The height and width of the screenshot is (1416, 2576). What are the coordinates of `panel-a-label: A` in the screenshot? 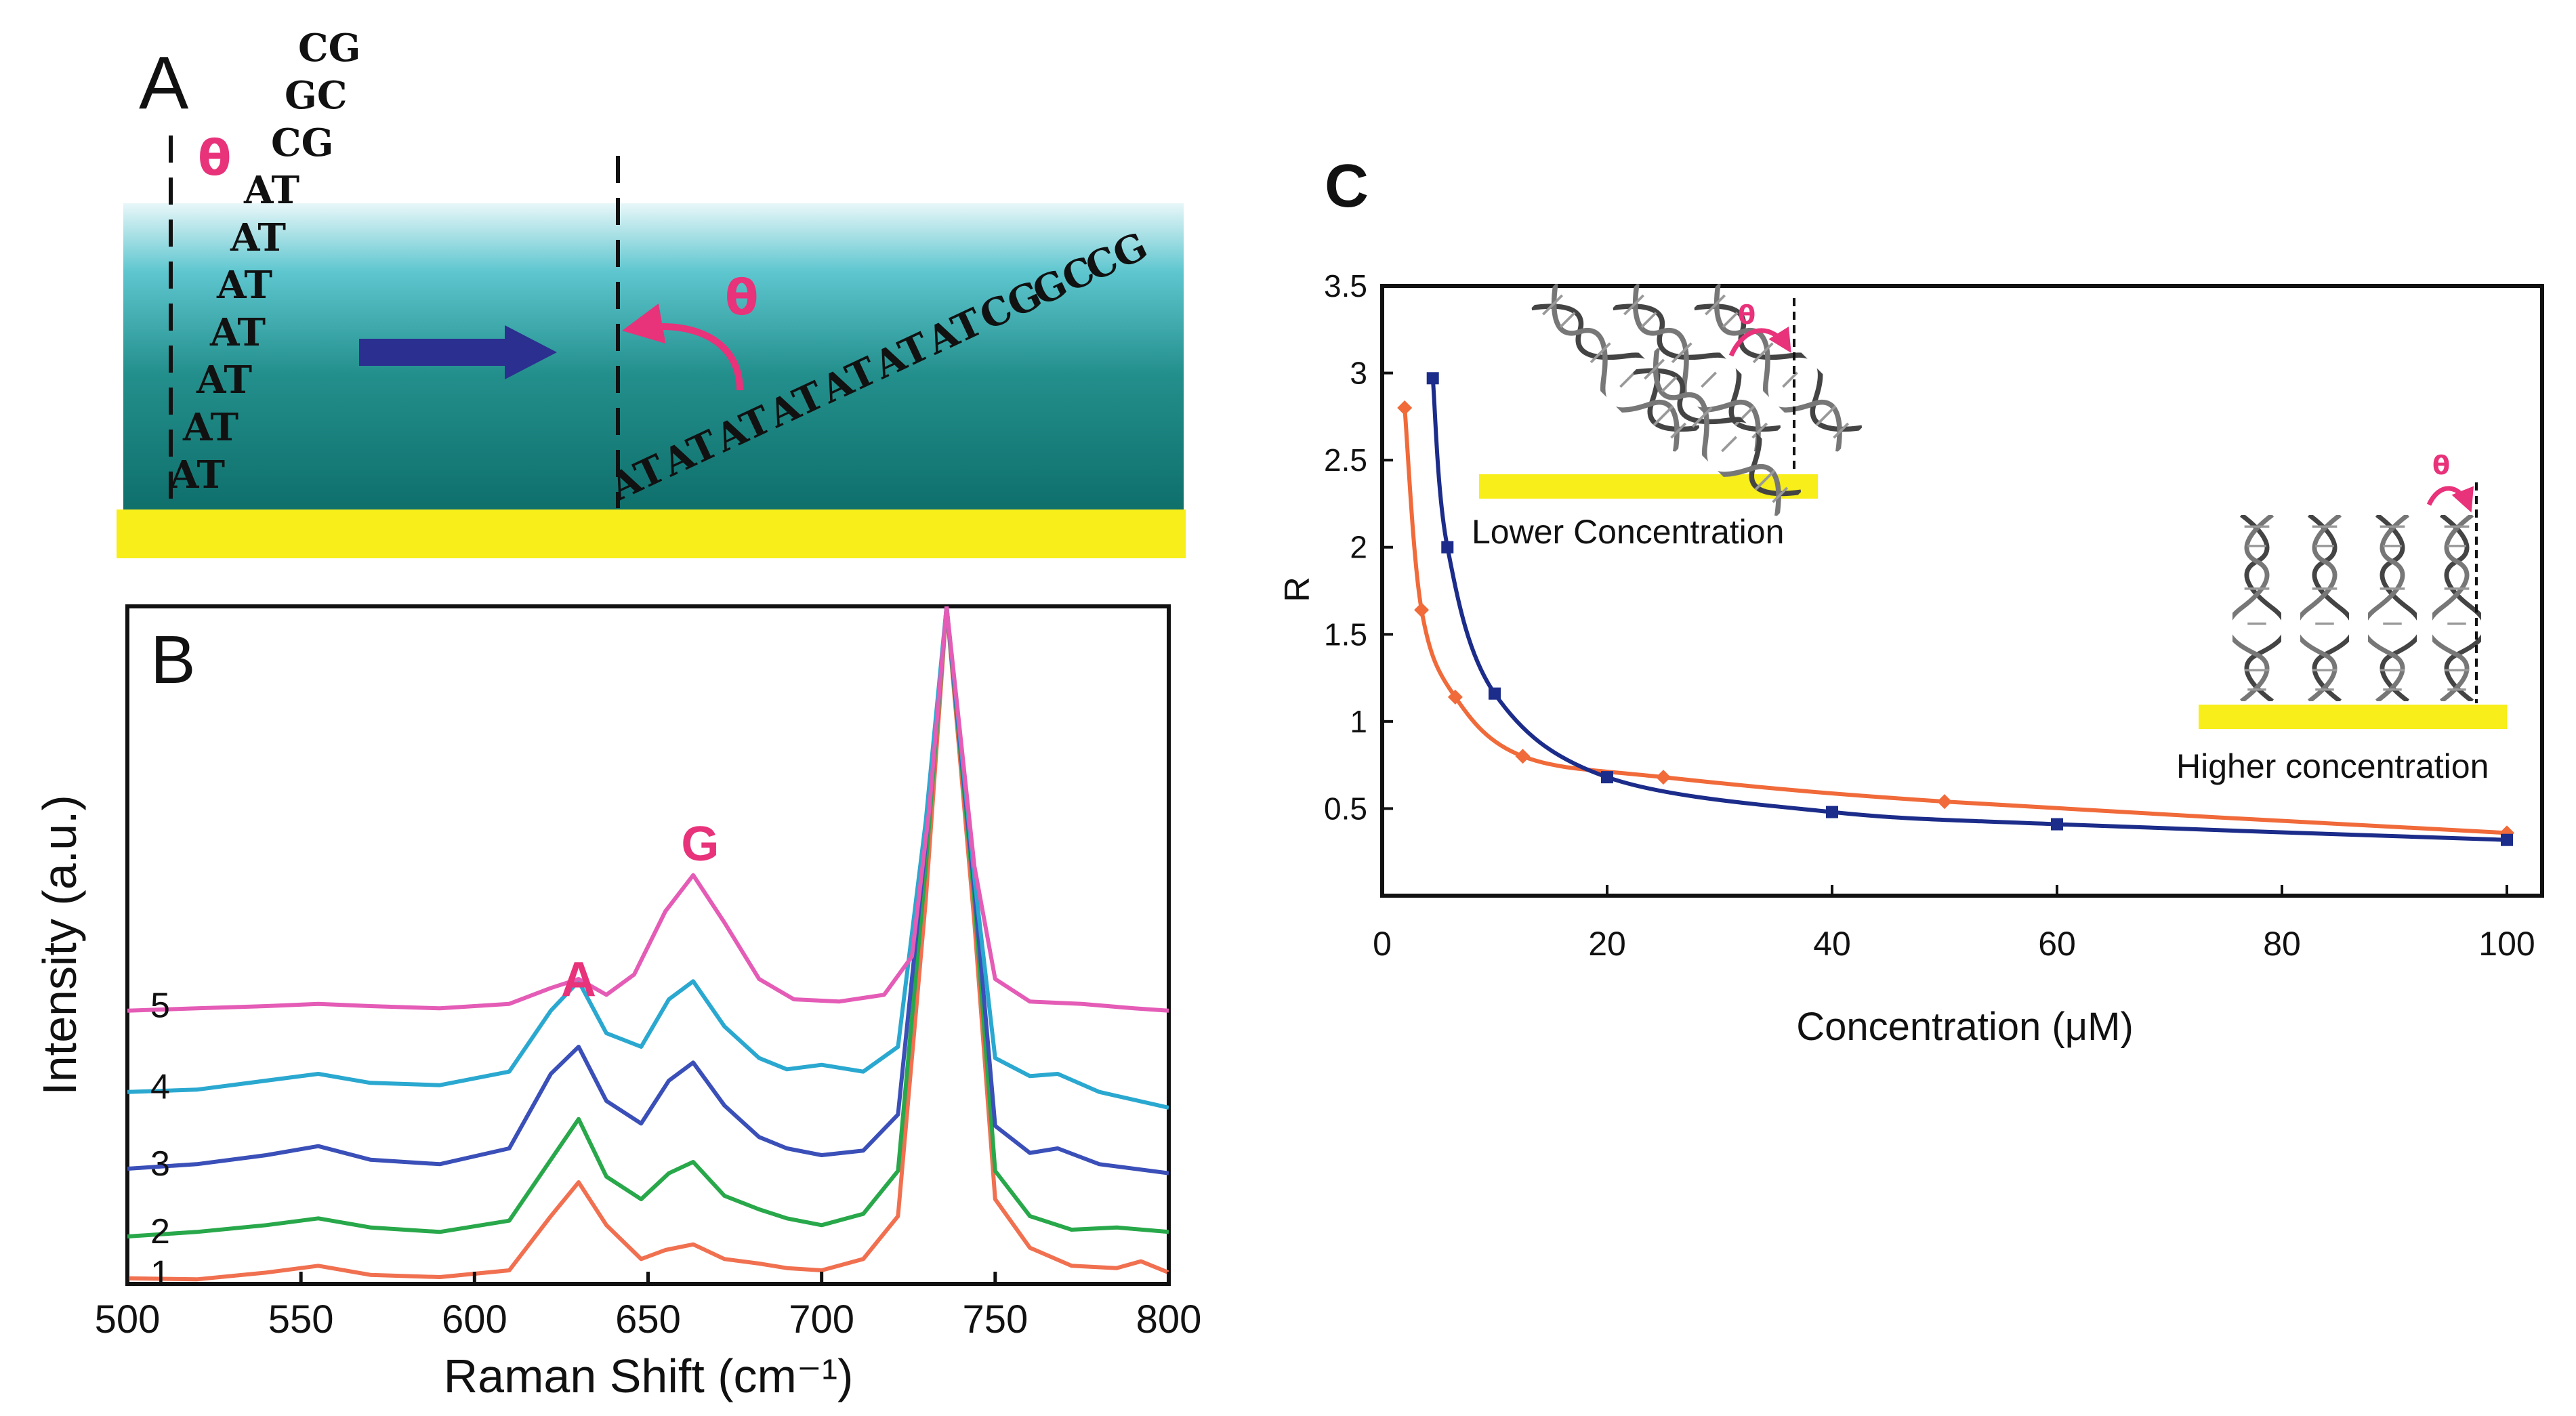 It's located at (164, 83).